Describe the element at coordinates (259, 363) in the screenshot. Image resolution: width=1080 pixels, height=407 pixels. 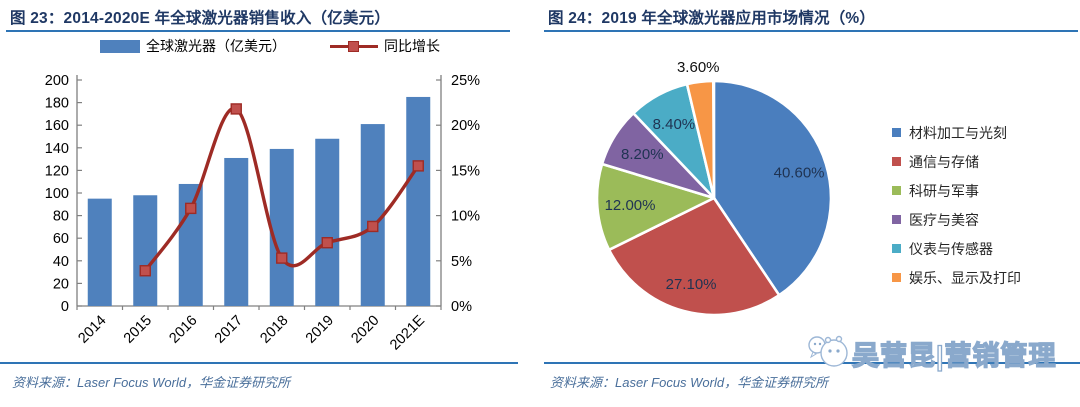
I see `fig23-bottom-rule` at that location.